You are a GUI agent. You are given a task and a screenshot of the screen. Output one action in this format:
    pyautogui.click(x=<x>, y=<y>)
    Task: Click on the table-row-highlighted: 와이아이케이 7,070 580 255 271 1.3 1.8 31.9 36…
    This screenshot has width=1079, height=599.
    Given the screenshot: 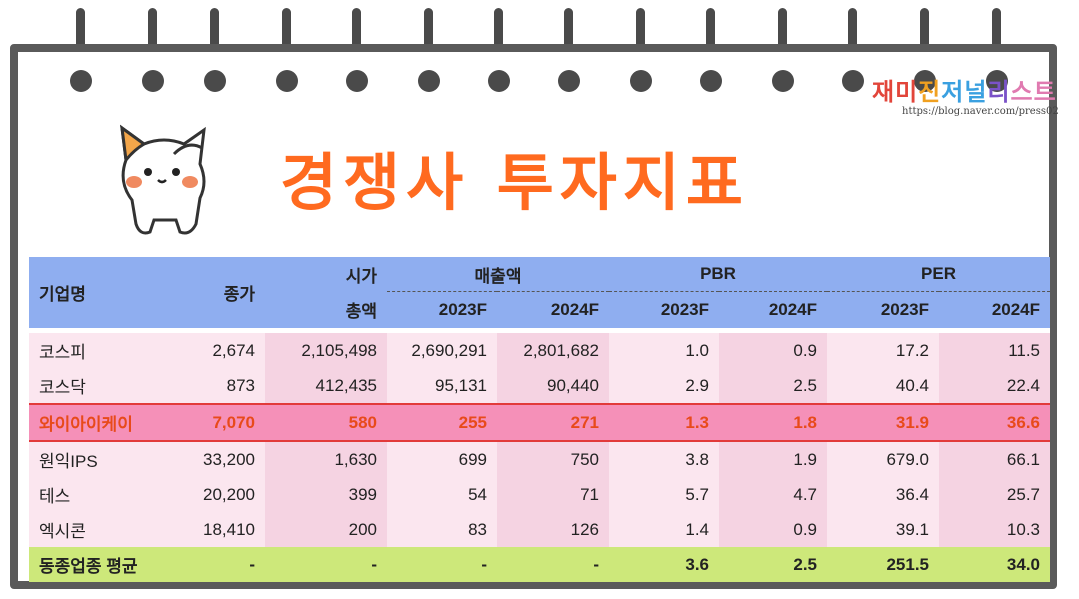 What is the action you would take?
    pyautogui.click(x=540, y=422)
    